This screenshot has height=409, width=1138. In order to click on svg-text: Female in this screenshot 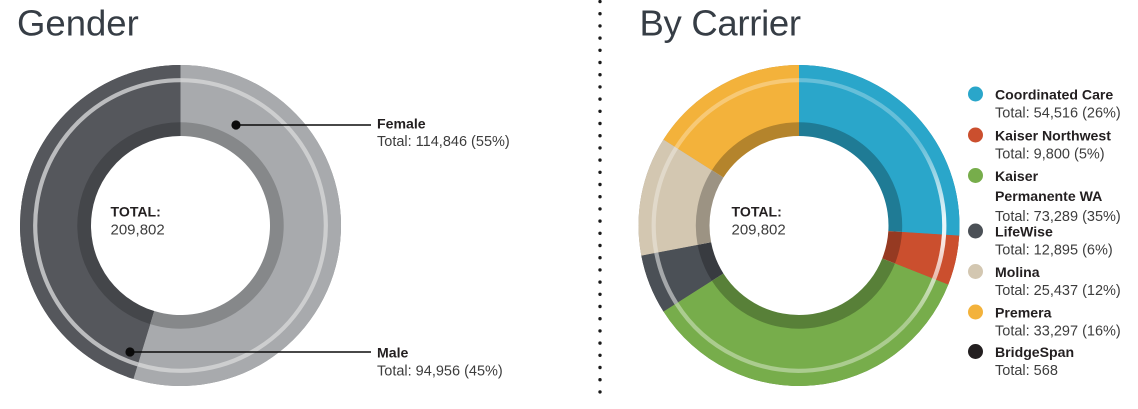, I will do `click(401, 124)`.